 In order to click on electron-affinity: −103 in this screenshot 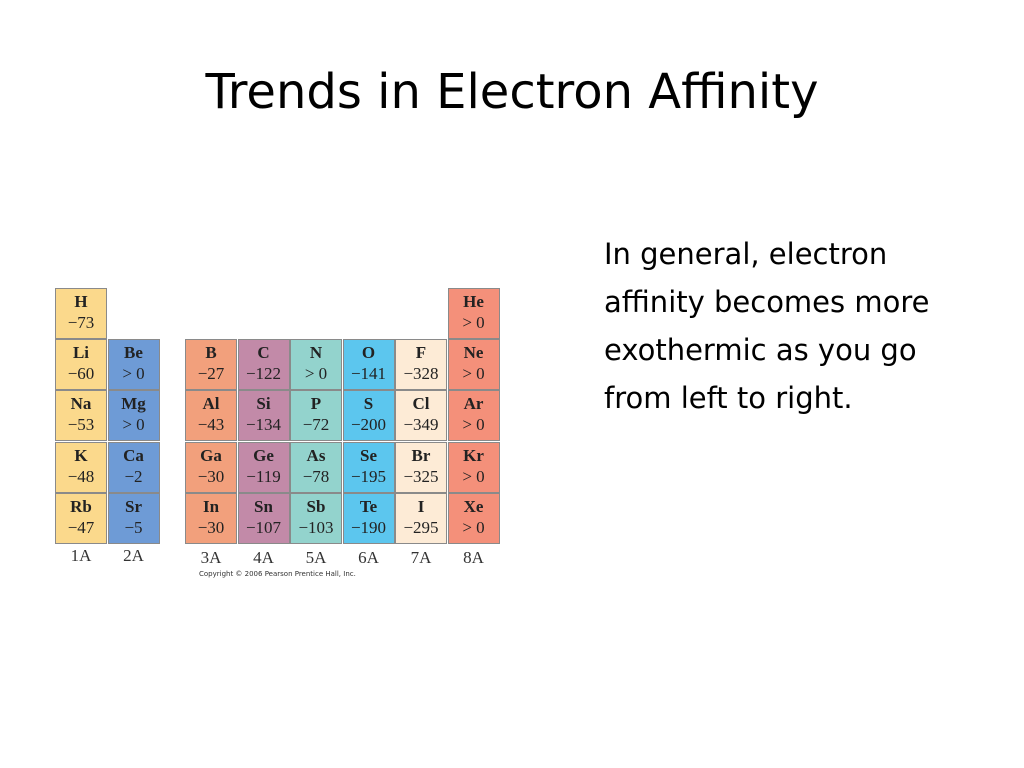, I will do `click(316, 527)`.